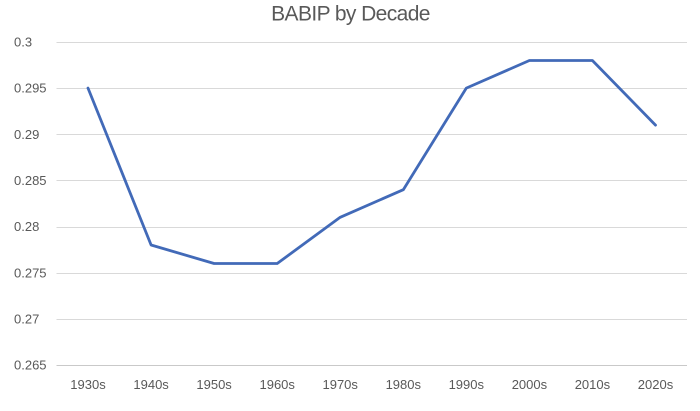 The height and width of the screenshot is (411, 700). I want to click on svg-text: 2000s, so click(530, 384).